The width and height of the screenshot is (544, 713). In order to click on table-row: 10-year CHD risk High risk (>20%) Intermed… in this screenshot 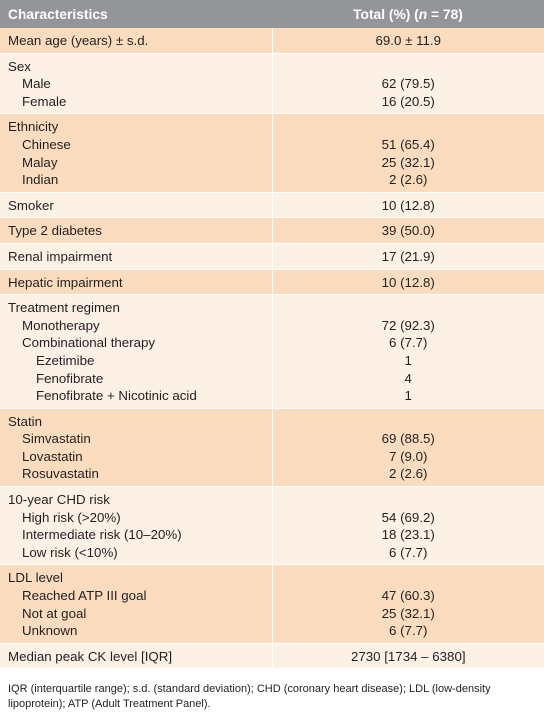, I will do `click(272, 525)`.